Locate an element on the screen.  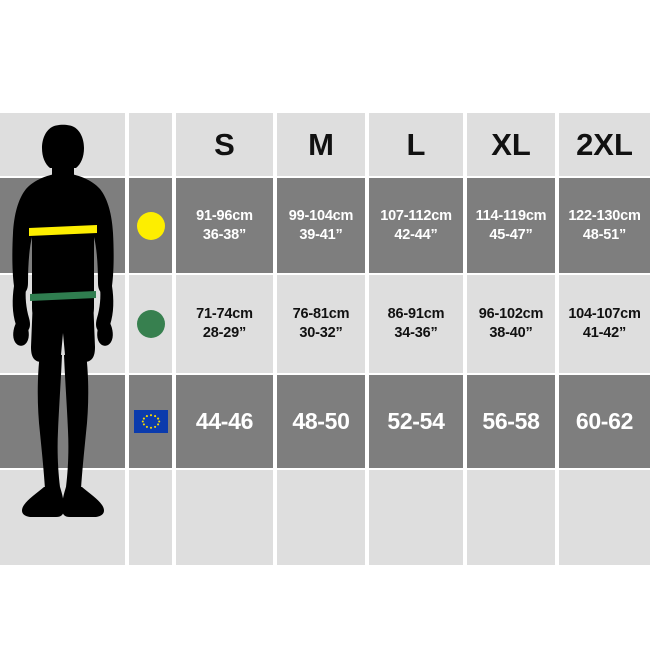
icon-column is located at coordinates (150, 339).